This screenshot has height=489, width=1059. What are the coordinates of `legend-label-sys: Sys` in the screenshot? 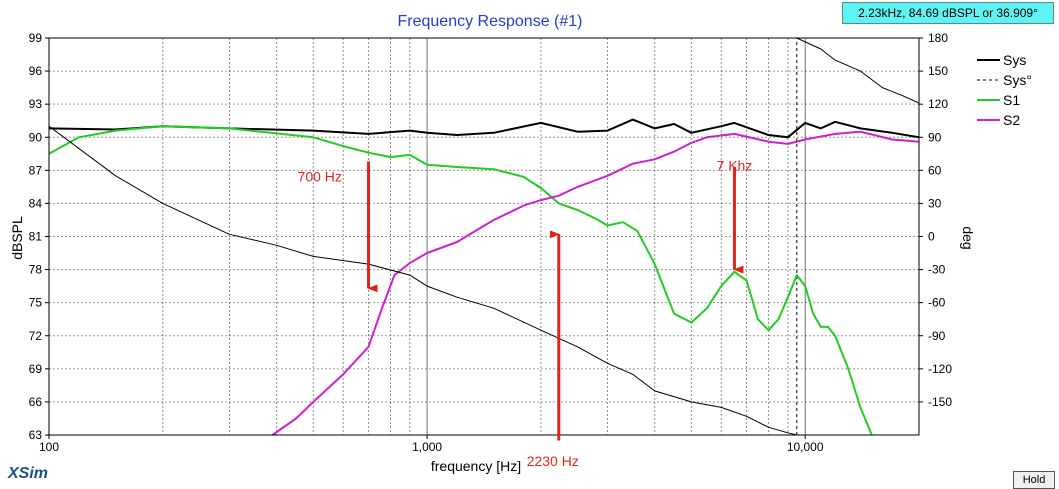 It's located at (1014, 60).